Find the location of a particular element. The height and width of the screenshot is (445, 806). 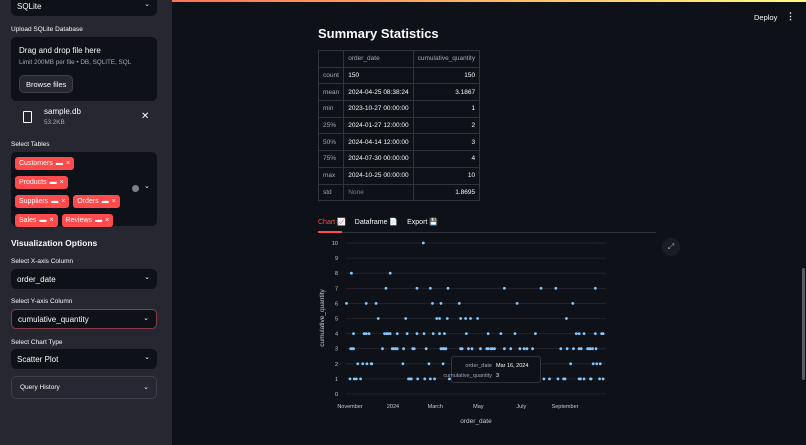

x-axis-select: order_date ⌄ is located at coordinates (84, 279).